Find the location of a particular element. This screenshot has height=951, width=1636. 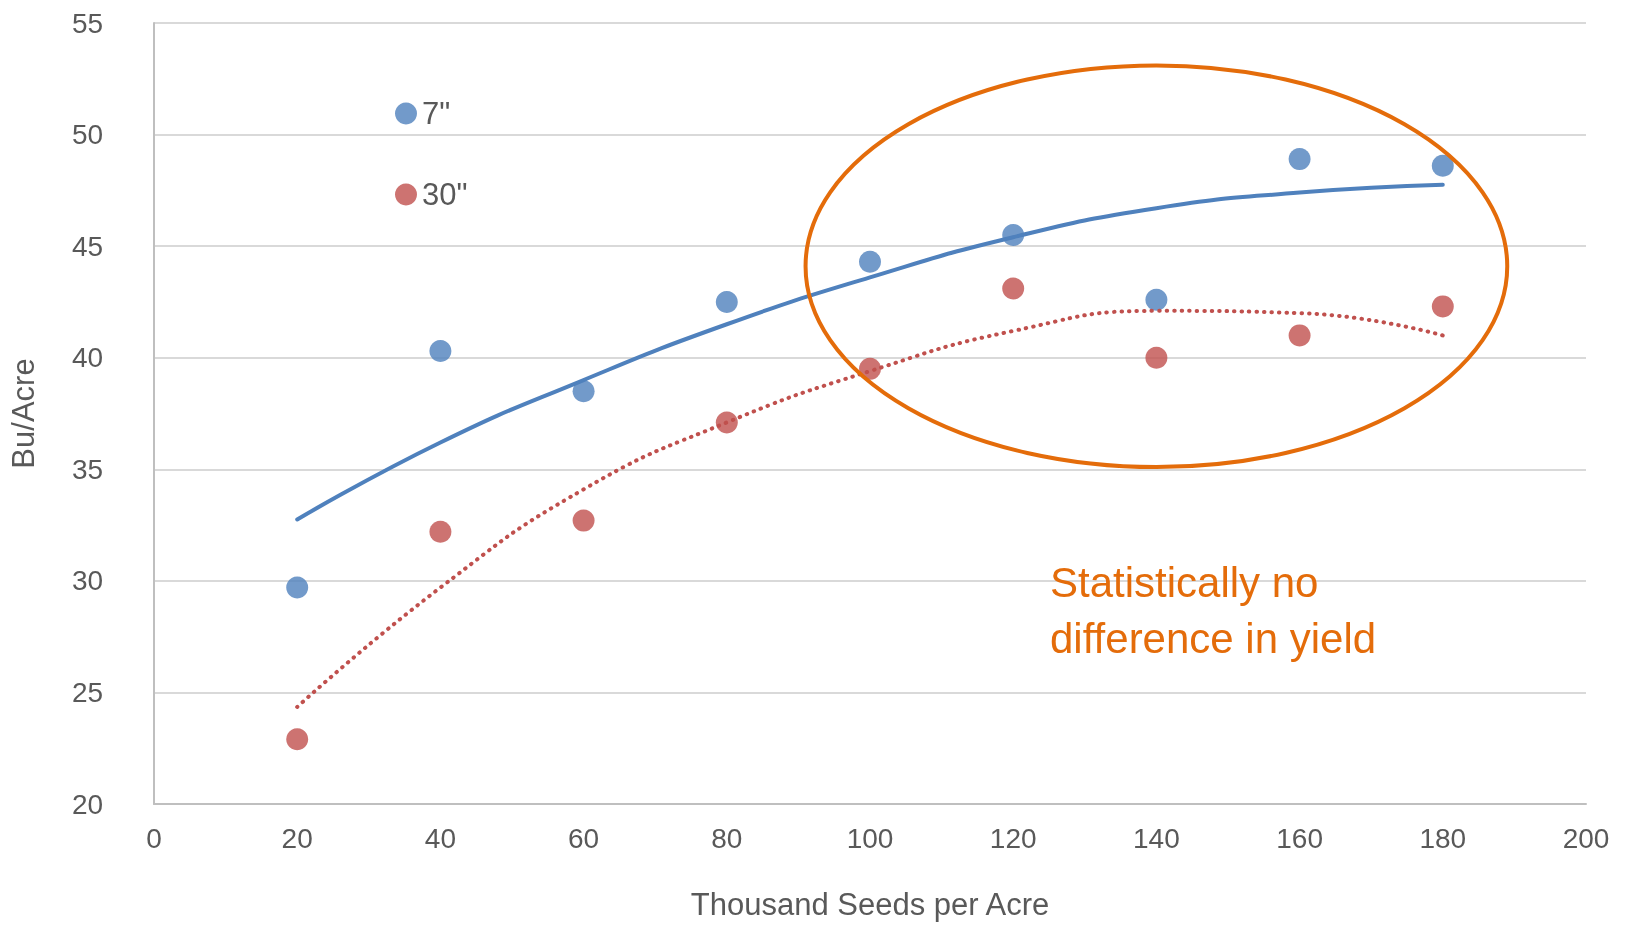

x-tick-label: 20 is located at coordinates (297, 838).